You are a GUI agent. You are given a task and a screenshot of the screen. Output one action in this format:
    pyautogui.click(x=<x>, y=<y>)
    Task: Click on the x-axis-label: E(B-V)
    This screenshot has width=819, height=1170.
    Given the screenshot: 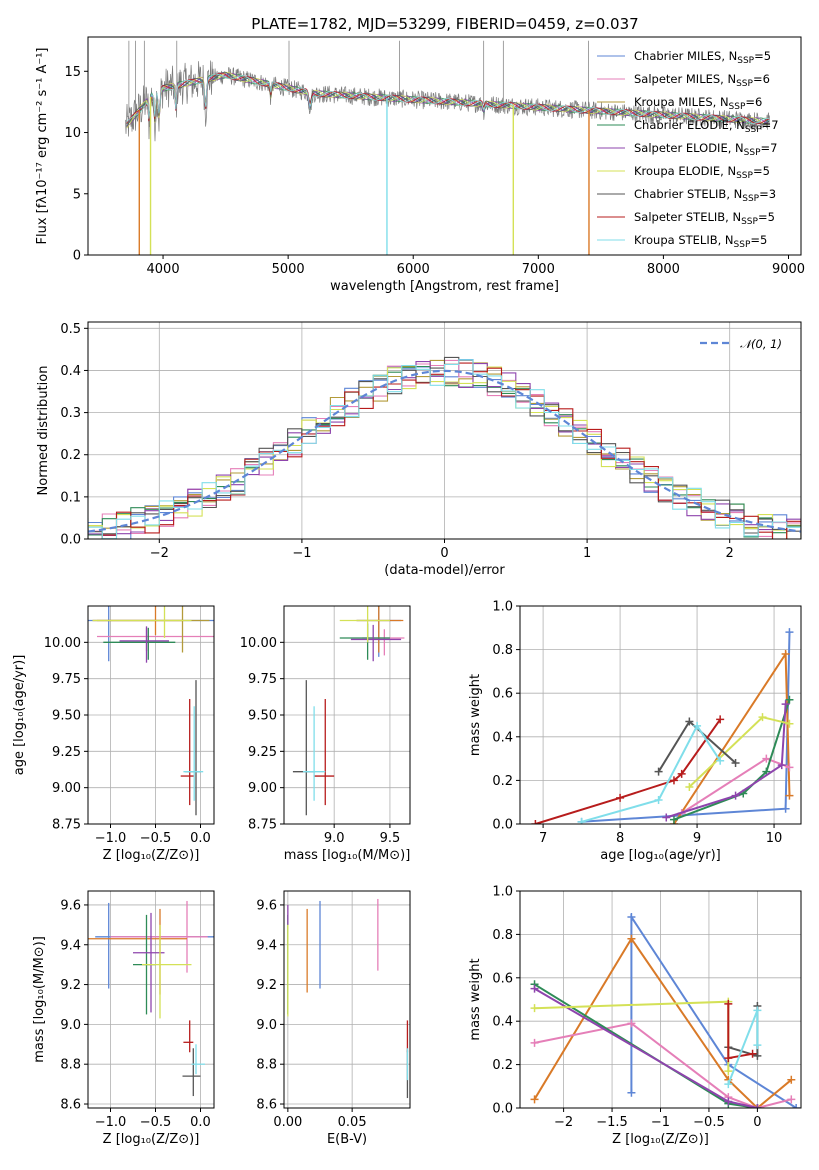 What is the action you would take?
    pyautogui.click(x=347, y=1139)
    